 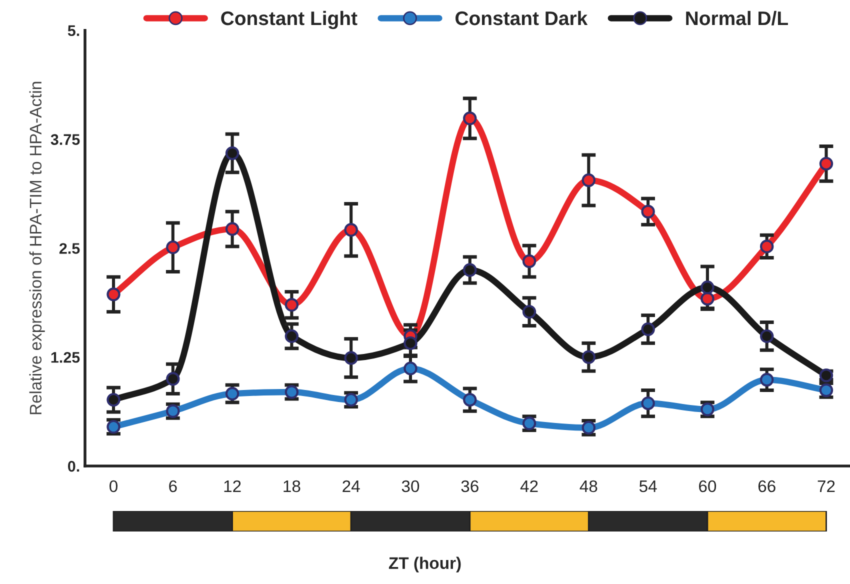 What do you see at coordinates (74, 30) in the screenshot?
I see `y-tick-label: 5.` at bounding box center [74, 30].